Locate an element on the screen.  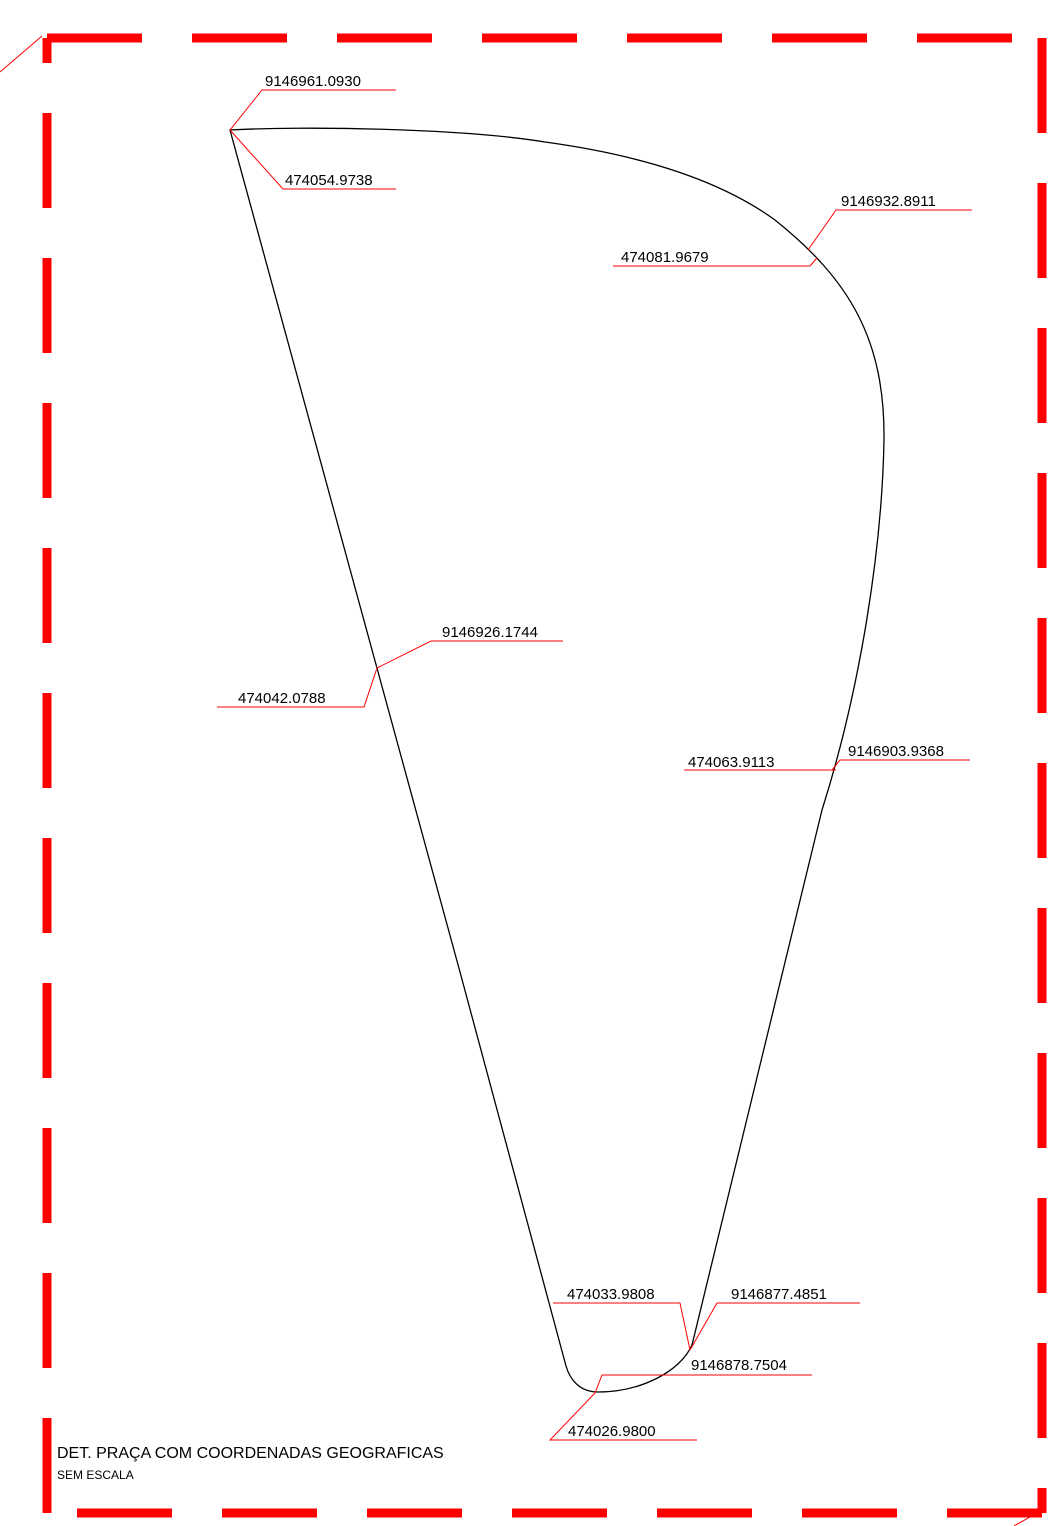
coord-point-1: 9146961.0930 474054.9738 is located at coordinates (312, 131).